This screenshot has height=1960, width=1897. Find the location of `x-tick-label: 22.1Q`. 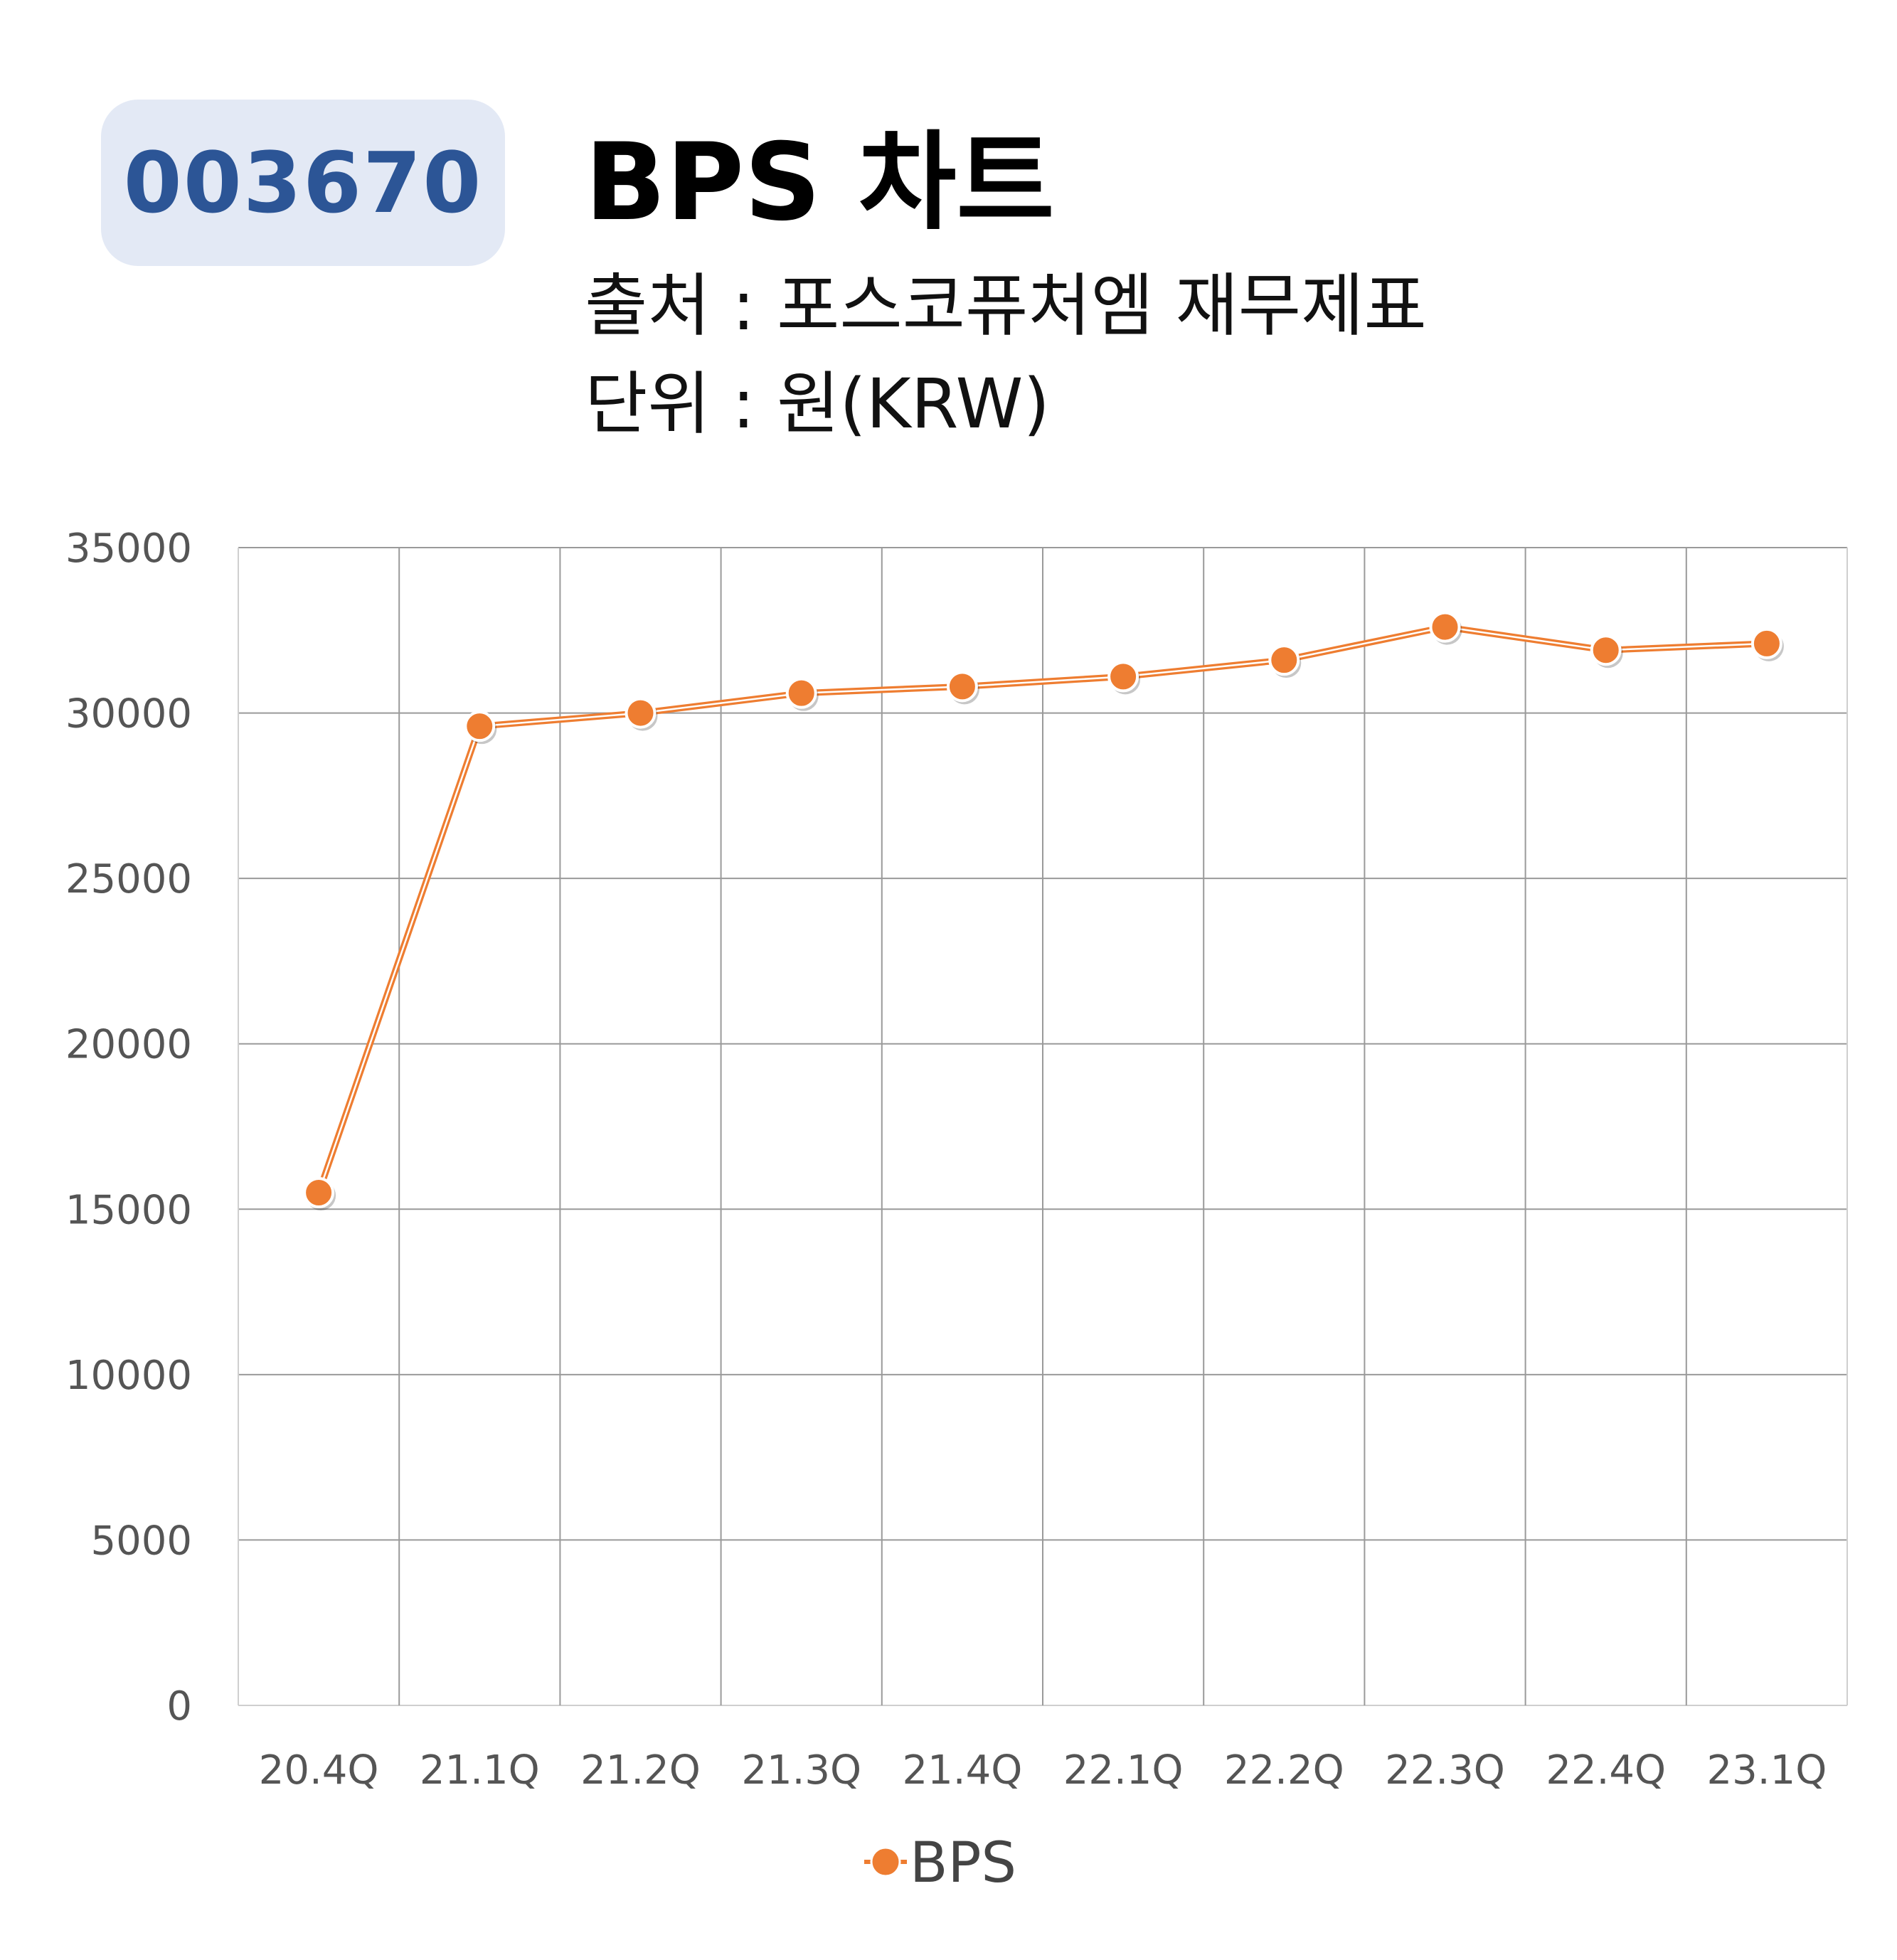

x-tick-label: 22.1Q is located at coordinates (1123, 1770).